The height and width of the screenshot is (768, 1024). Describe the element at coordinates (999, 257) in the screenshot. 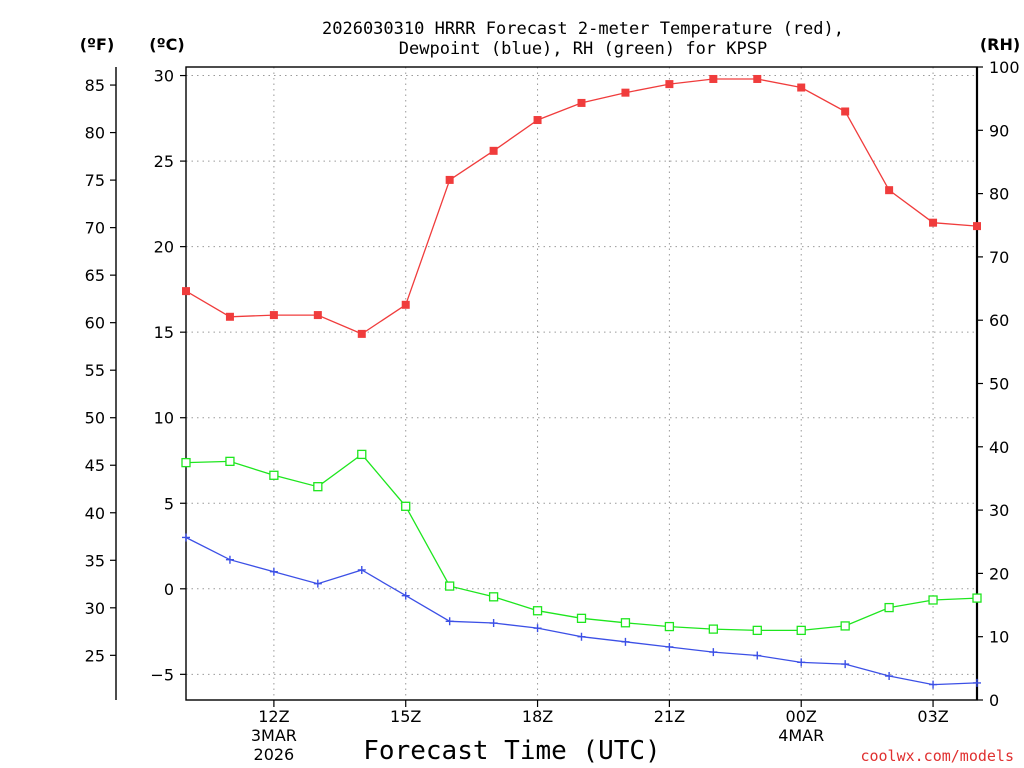

I see `rh-tick-label: 70` at that location.